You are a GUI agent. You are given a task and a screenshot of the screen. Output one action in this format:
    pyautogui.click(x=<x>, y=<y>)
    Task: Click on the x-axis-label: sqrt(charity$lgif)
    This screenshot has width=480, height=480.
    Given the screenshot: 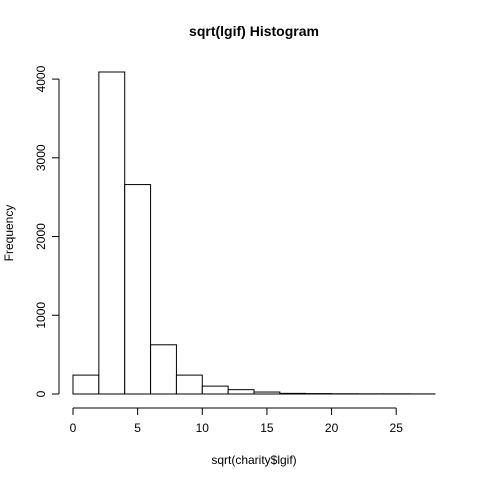 What is the action you would take?
    pyautogui.click(x=253, y=460)
    